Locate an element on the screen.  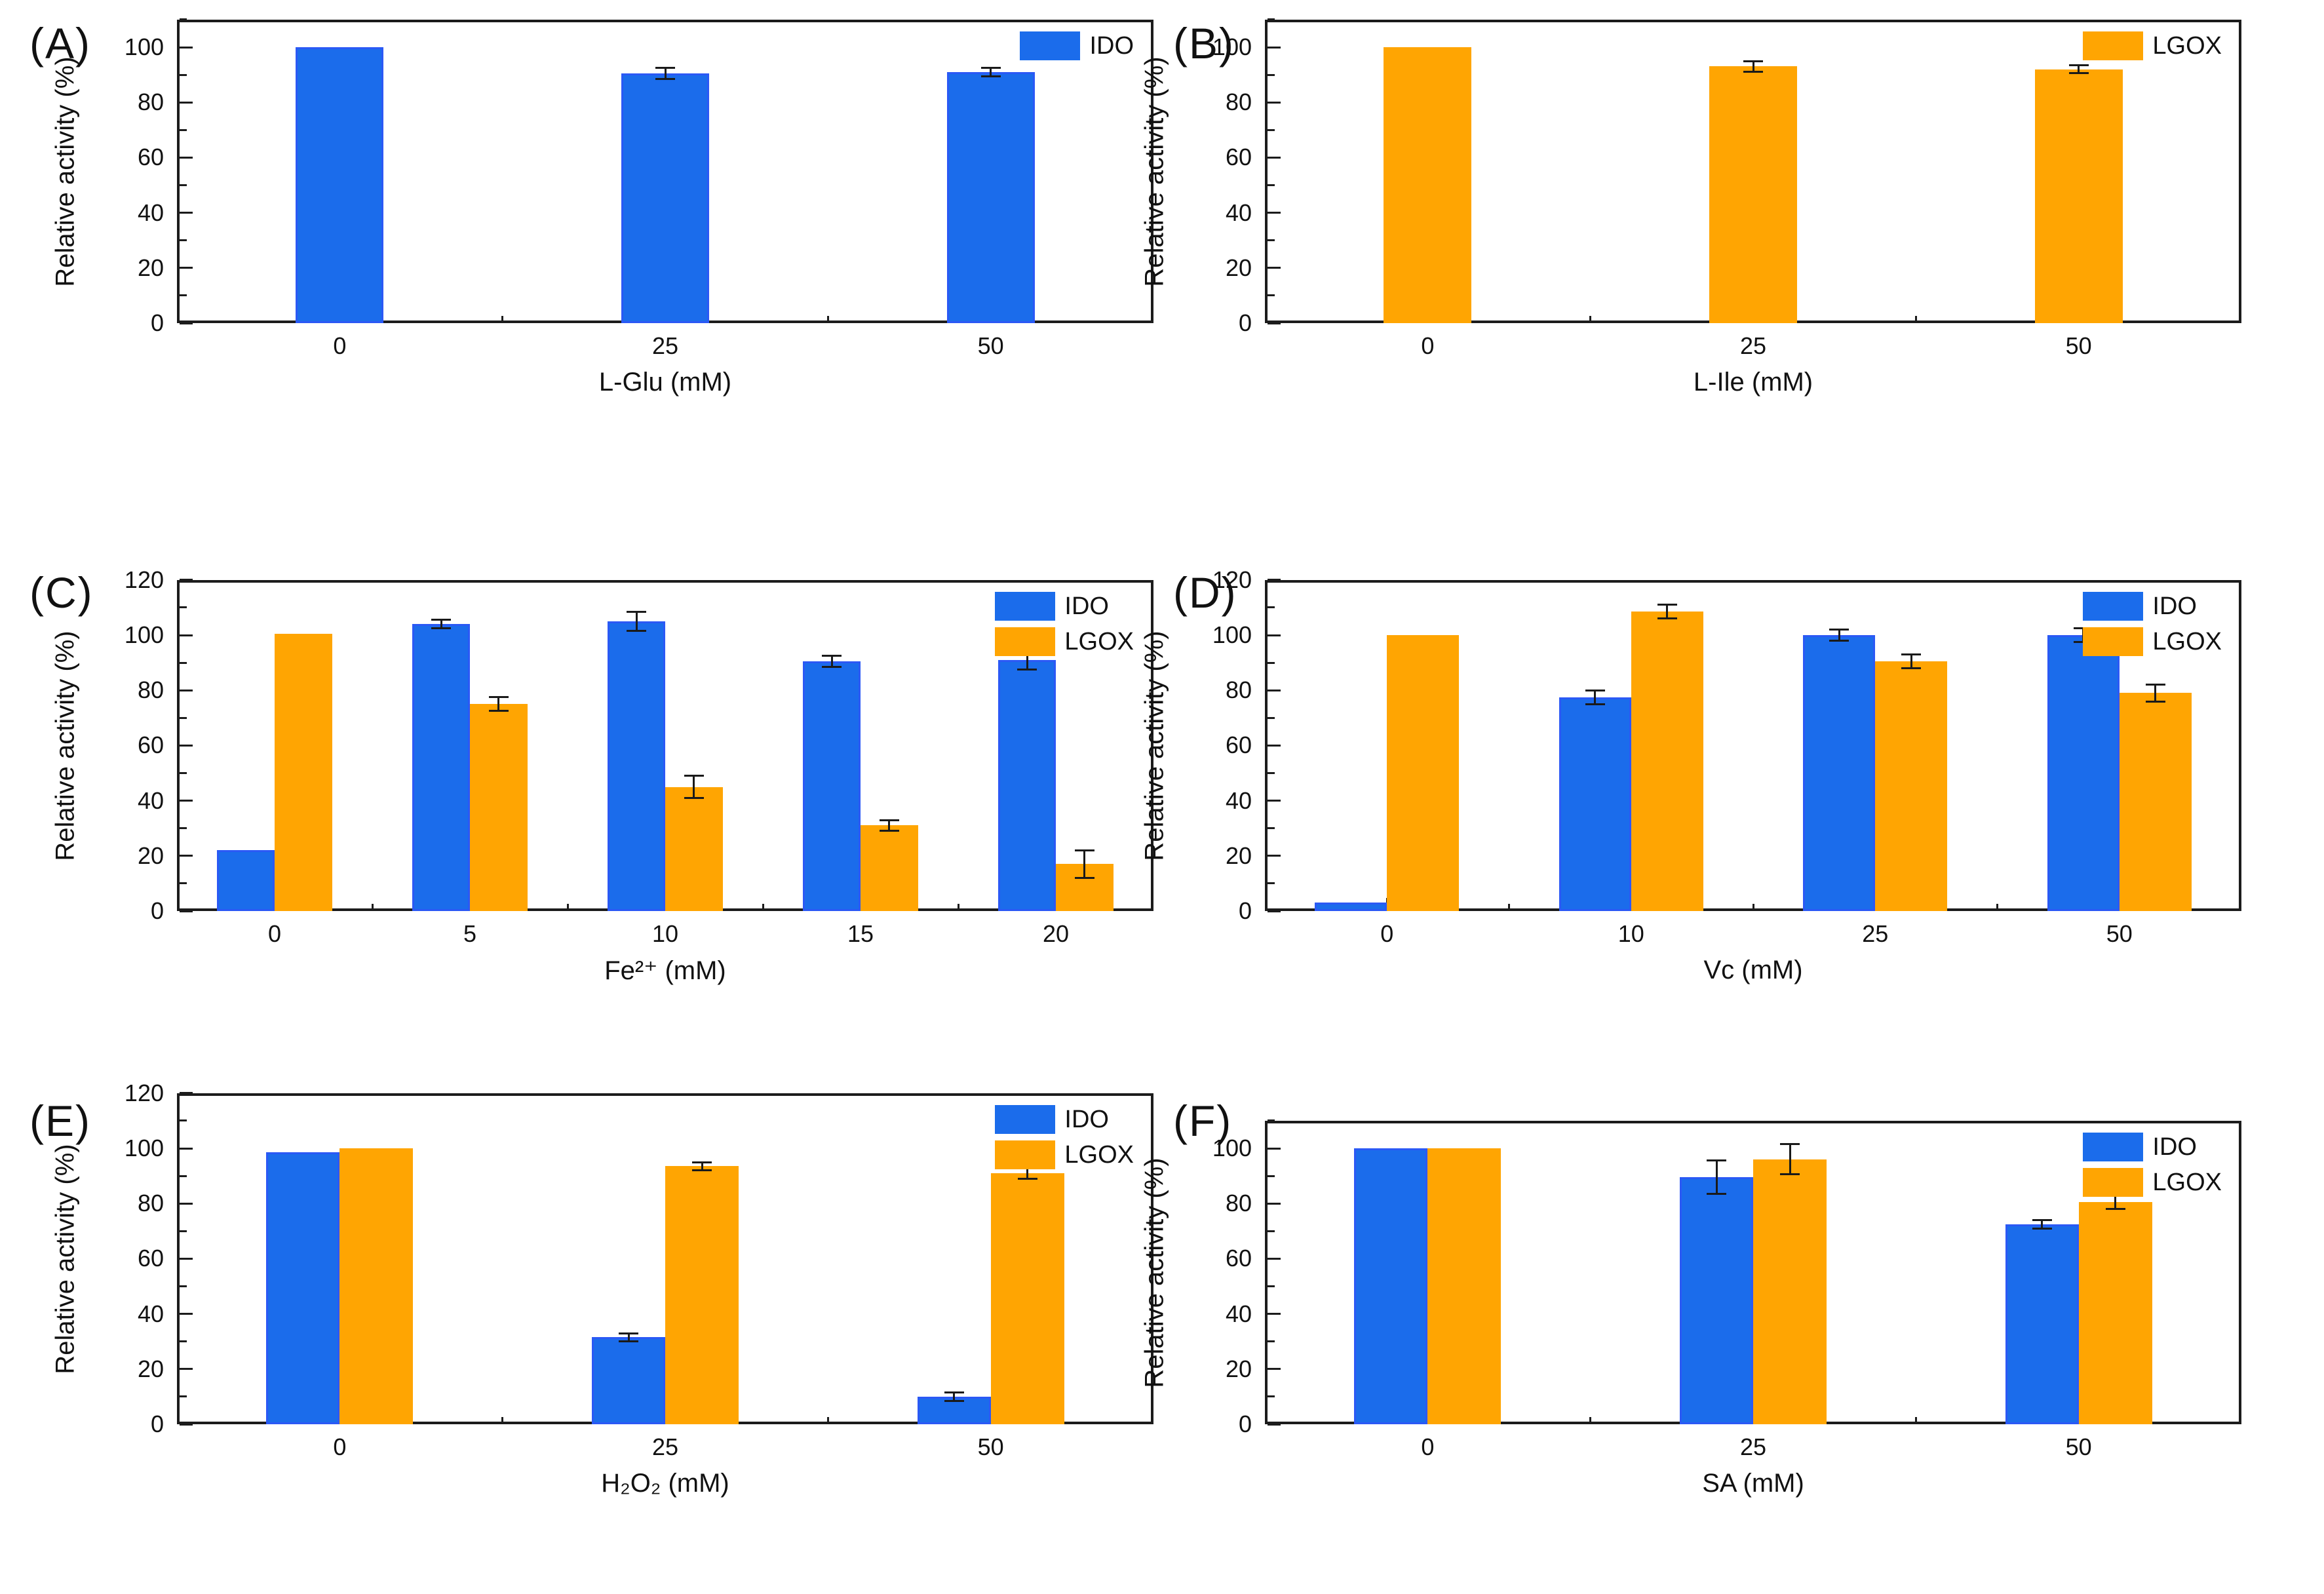
x-axis-title: L-Ile (mM) is located at coordinates (1753, 382).